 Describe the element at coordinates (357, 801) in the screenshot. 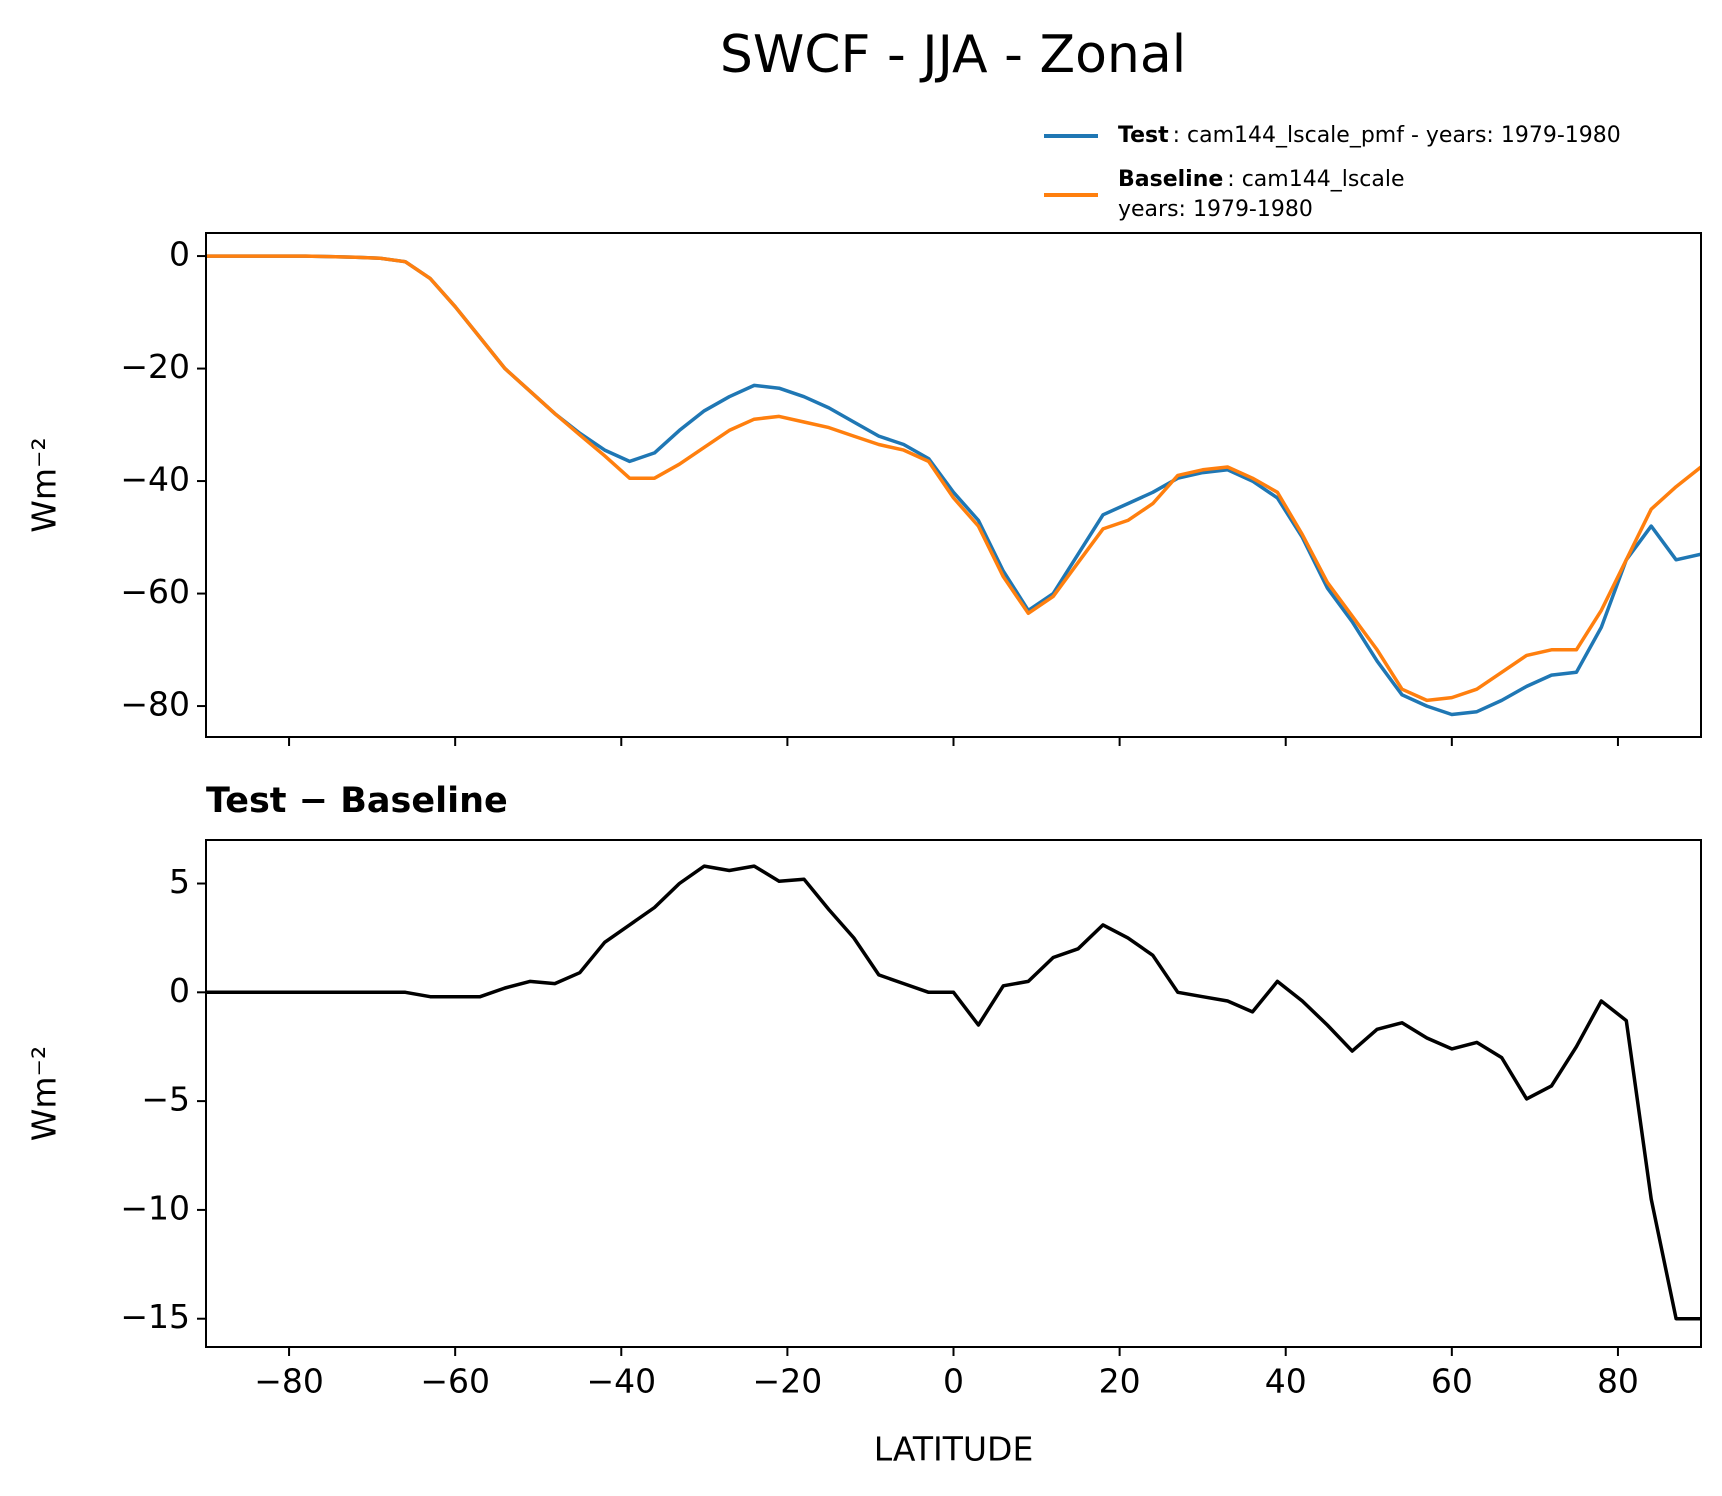

I see `axes-title: Test − Baseline` at that location.